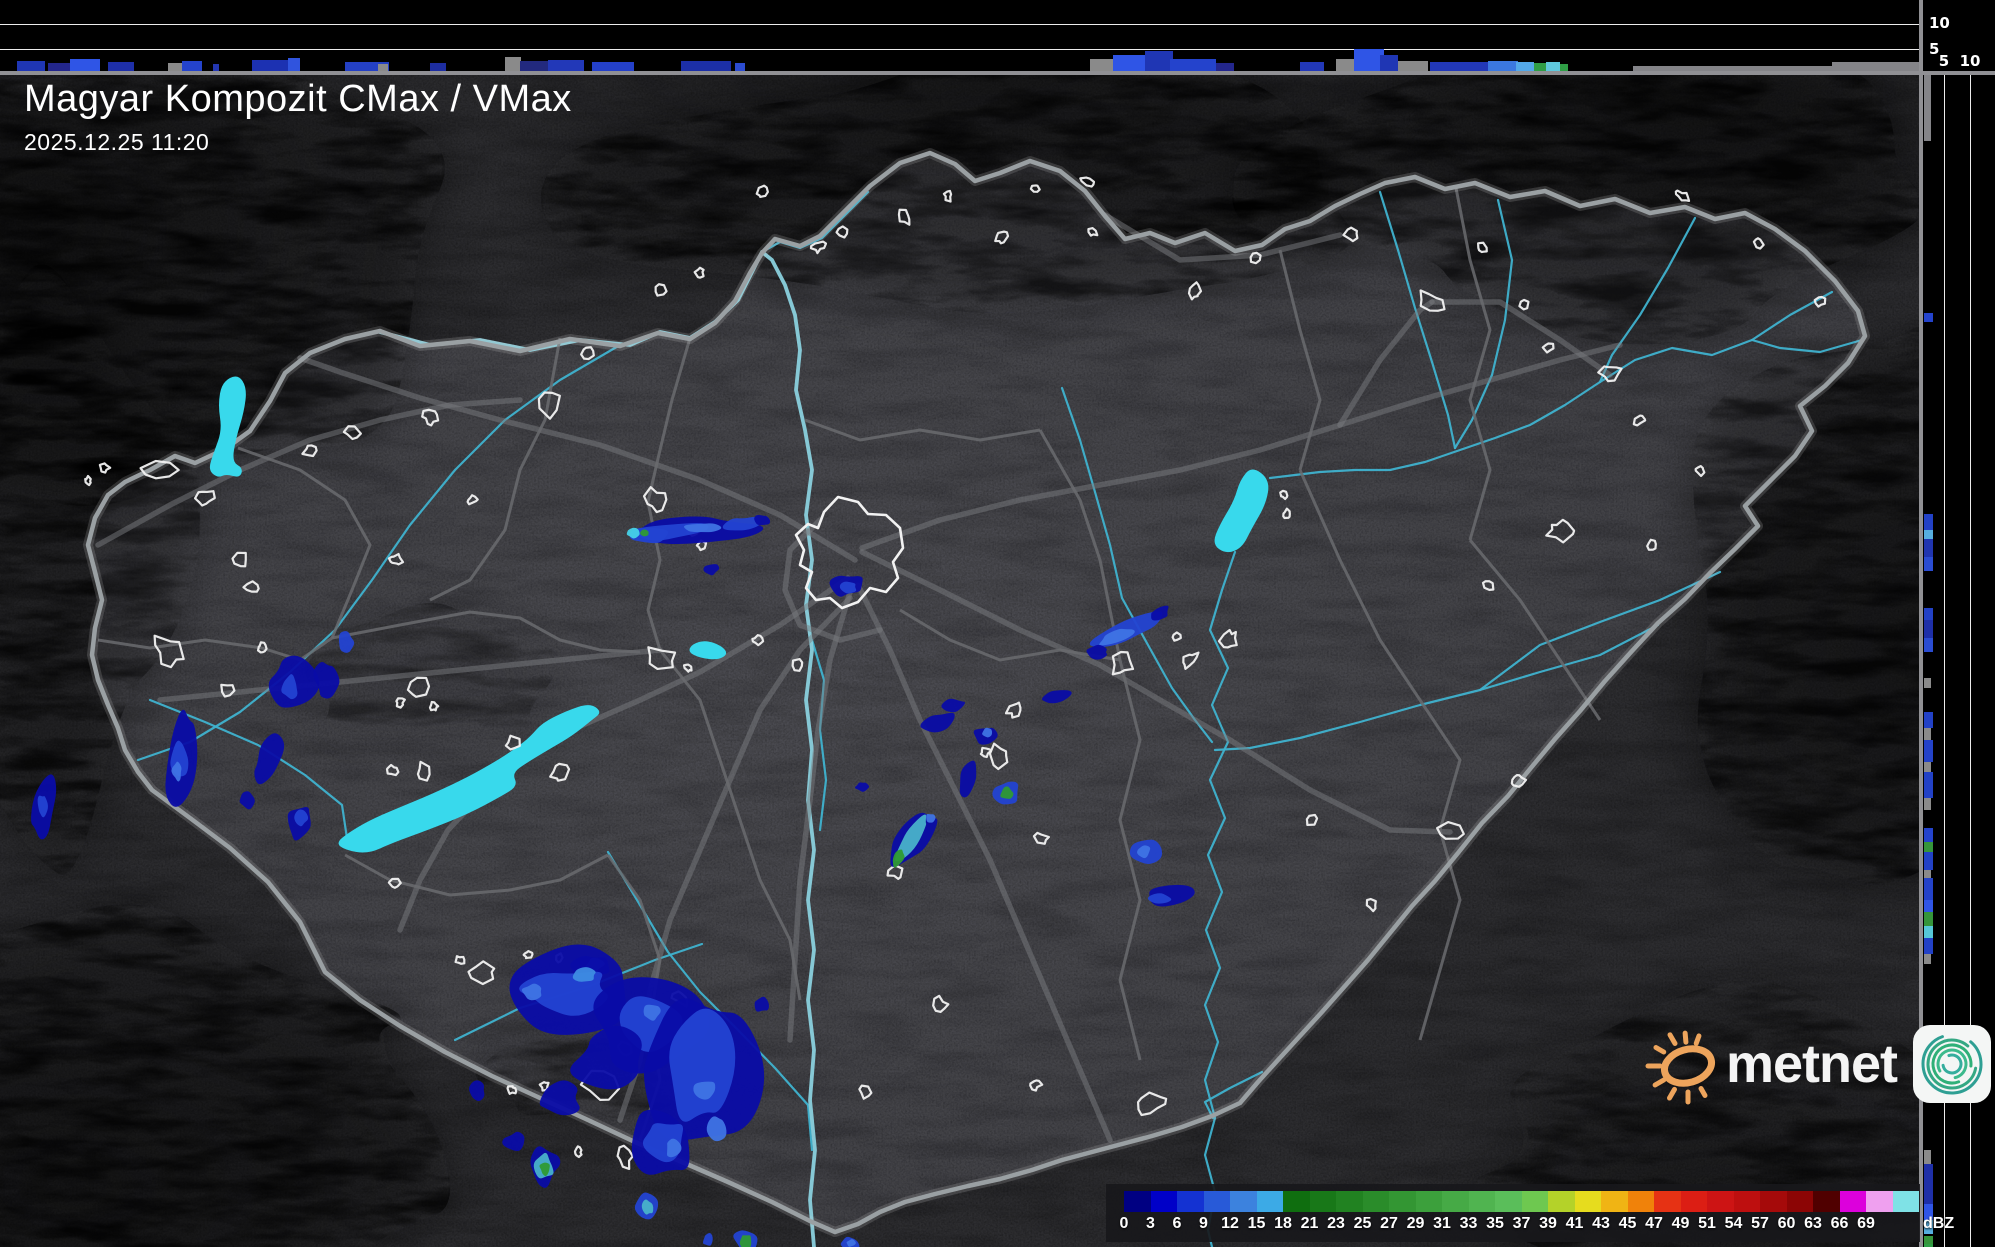 This screenshot has width=1995, height=1247. What do you see at coordinates (1866, 1223) in the screenshot?
I see `scale-label: 69` at bounding box center [1866, 1223].